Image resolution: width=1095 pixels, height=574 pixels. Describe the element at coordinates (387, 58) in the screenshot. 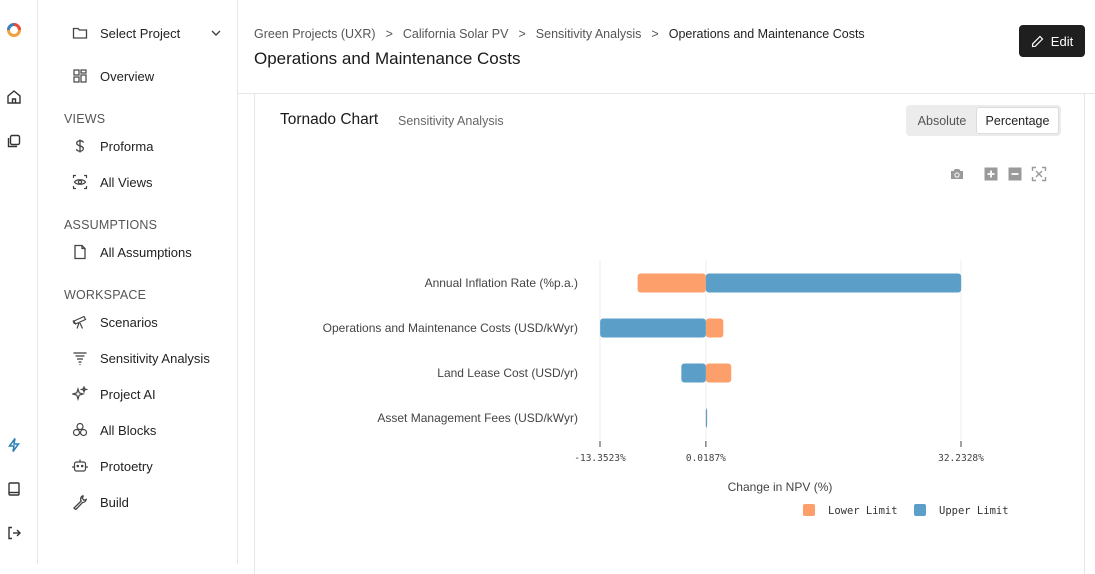

I see `page-title: Operations and Maintenance Costs` at that location.